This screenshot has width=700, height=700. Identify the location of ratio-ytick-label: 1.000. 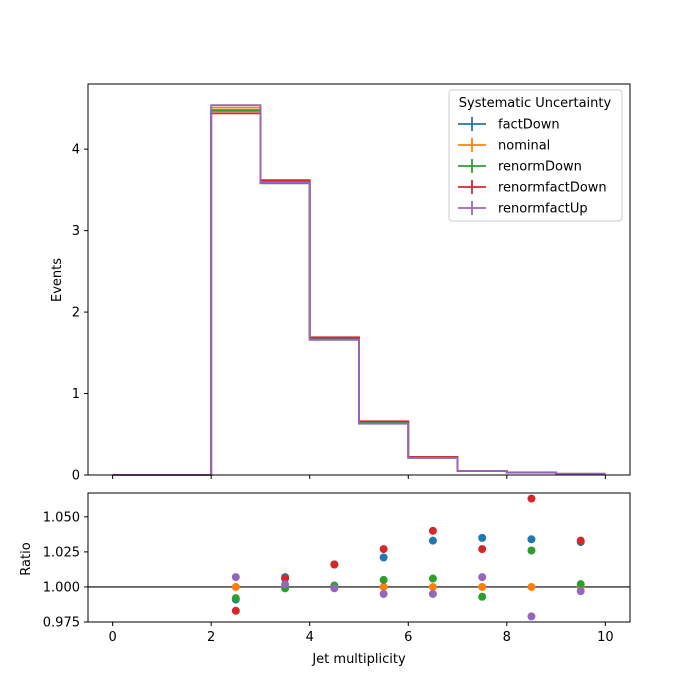
(61, 587).